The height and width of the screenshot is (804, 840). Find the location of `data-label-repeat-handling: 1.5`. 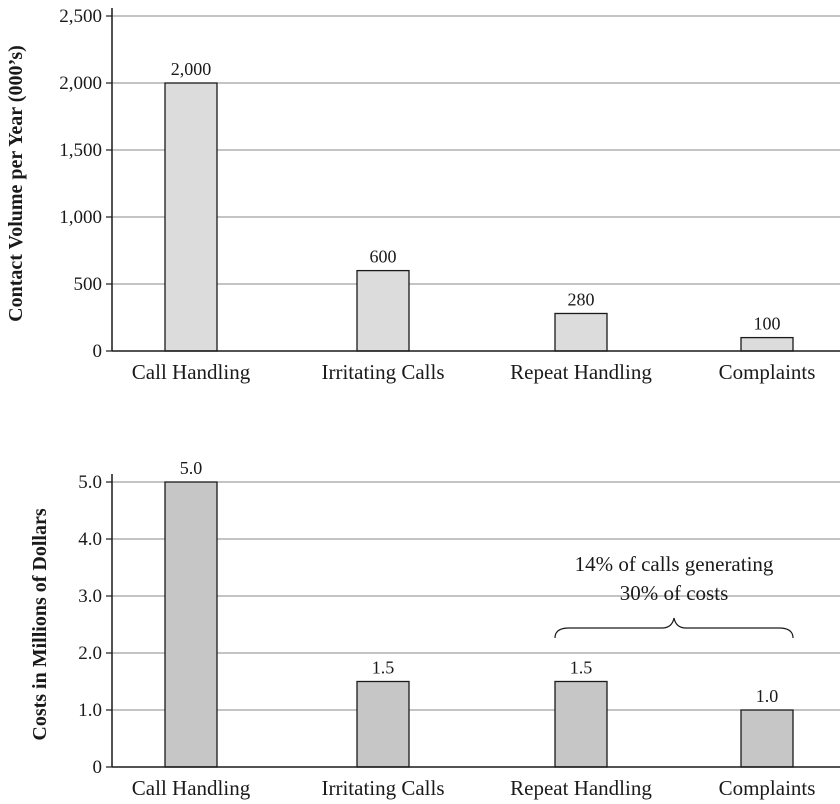

data-label-repeat-handling: 1.5 is located at coordinates (581, 668).